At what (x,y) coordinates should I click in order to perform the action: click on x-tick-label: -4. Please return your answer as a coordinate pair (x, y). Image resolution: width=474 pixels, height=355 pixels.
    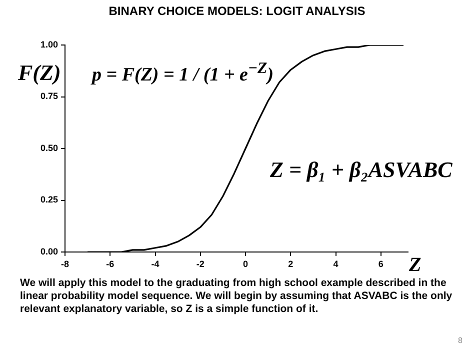
    Looking at the image, I should click on (155, 263).